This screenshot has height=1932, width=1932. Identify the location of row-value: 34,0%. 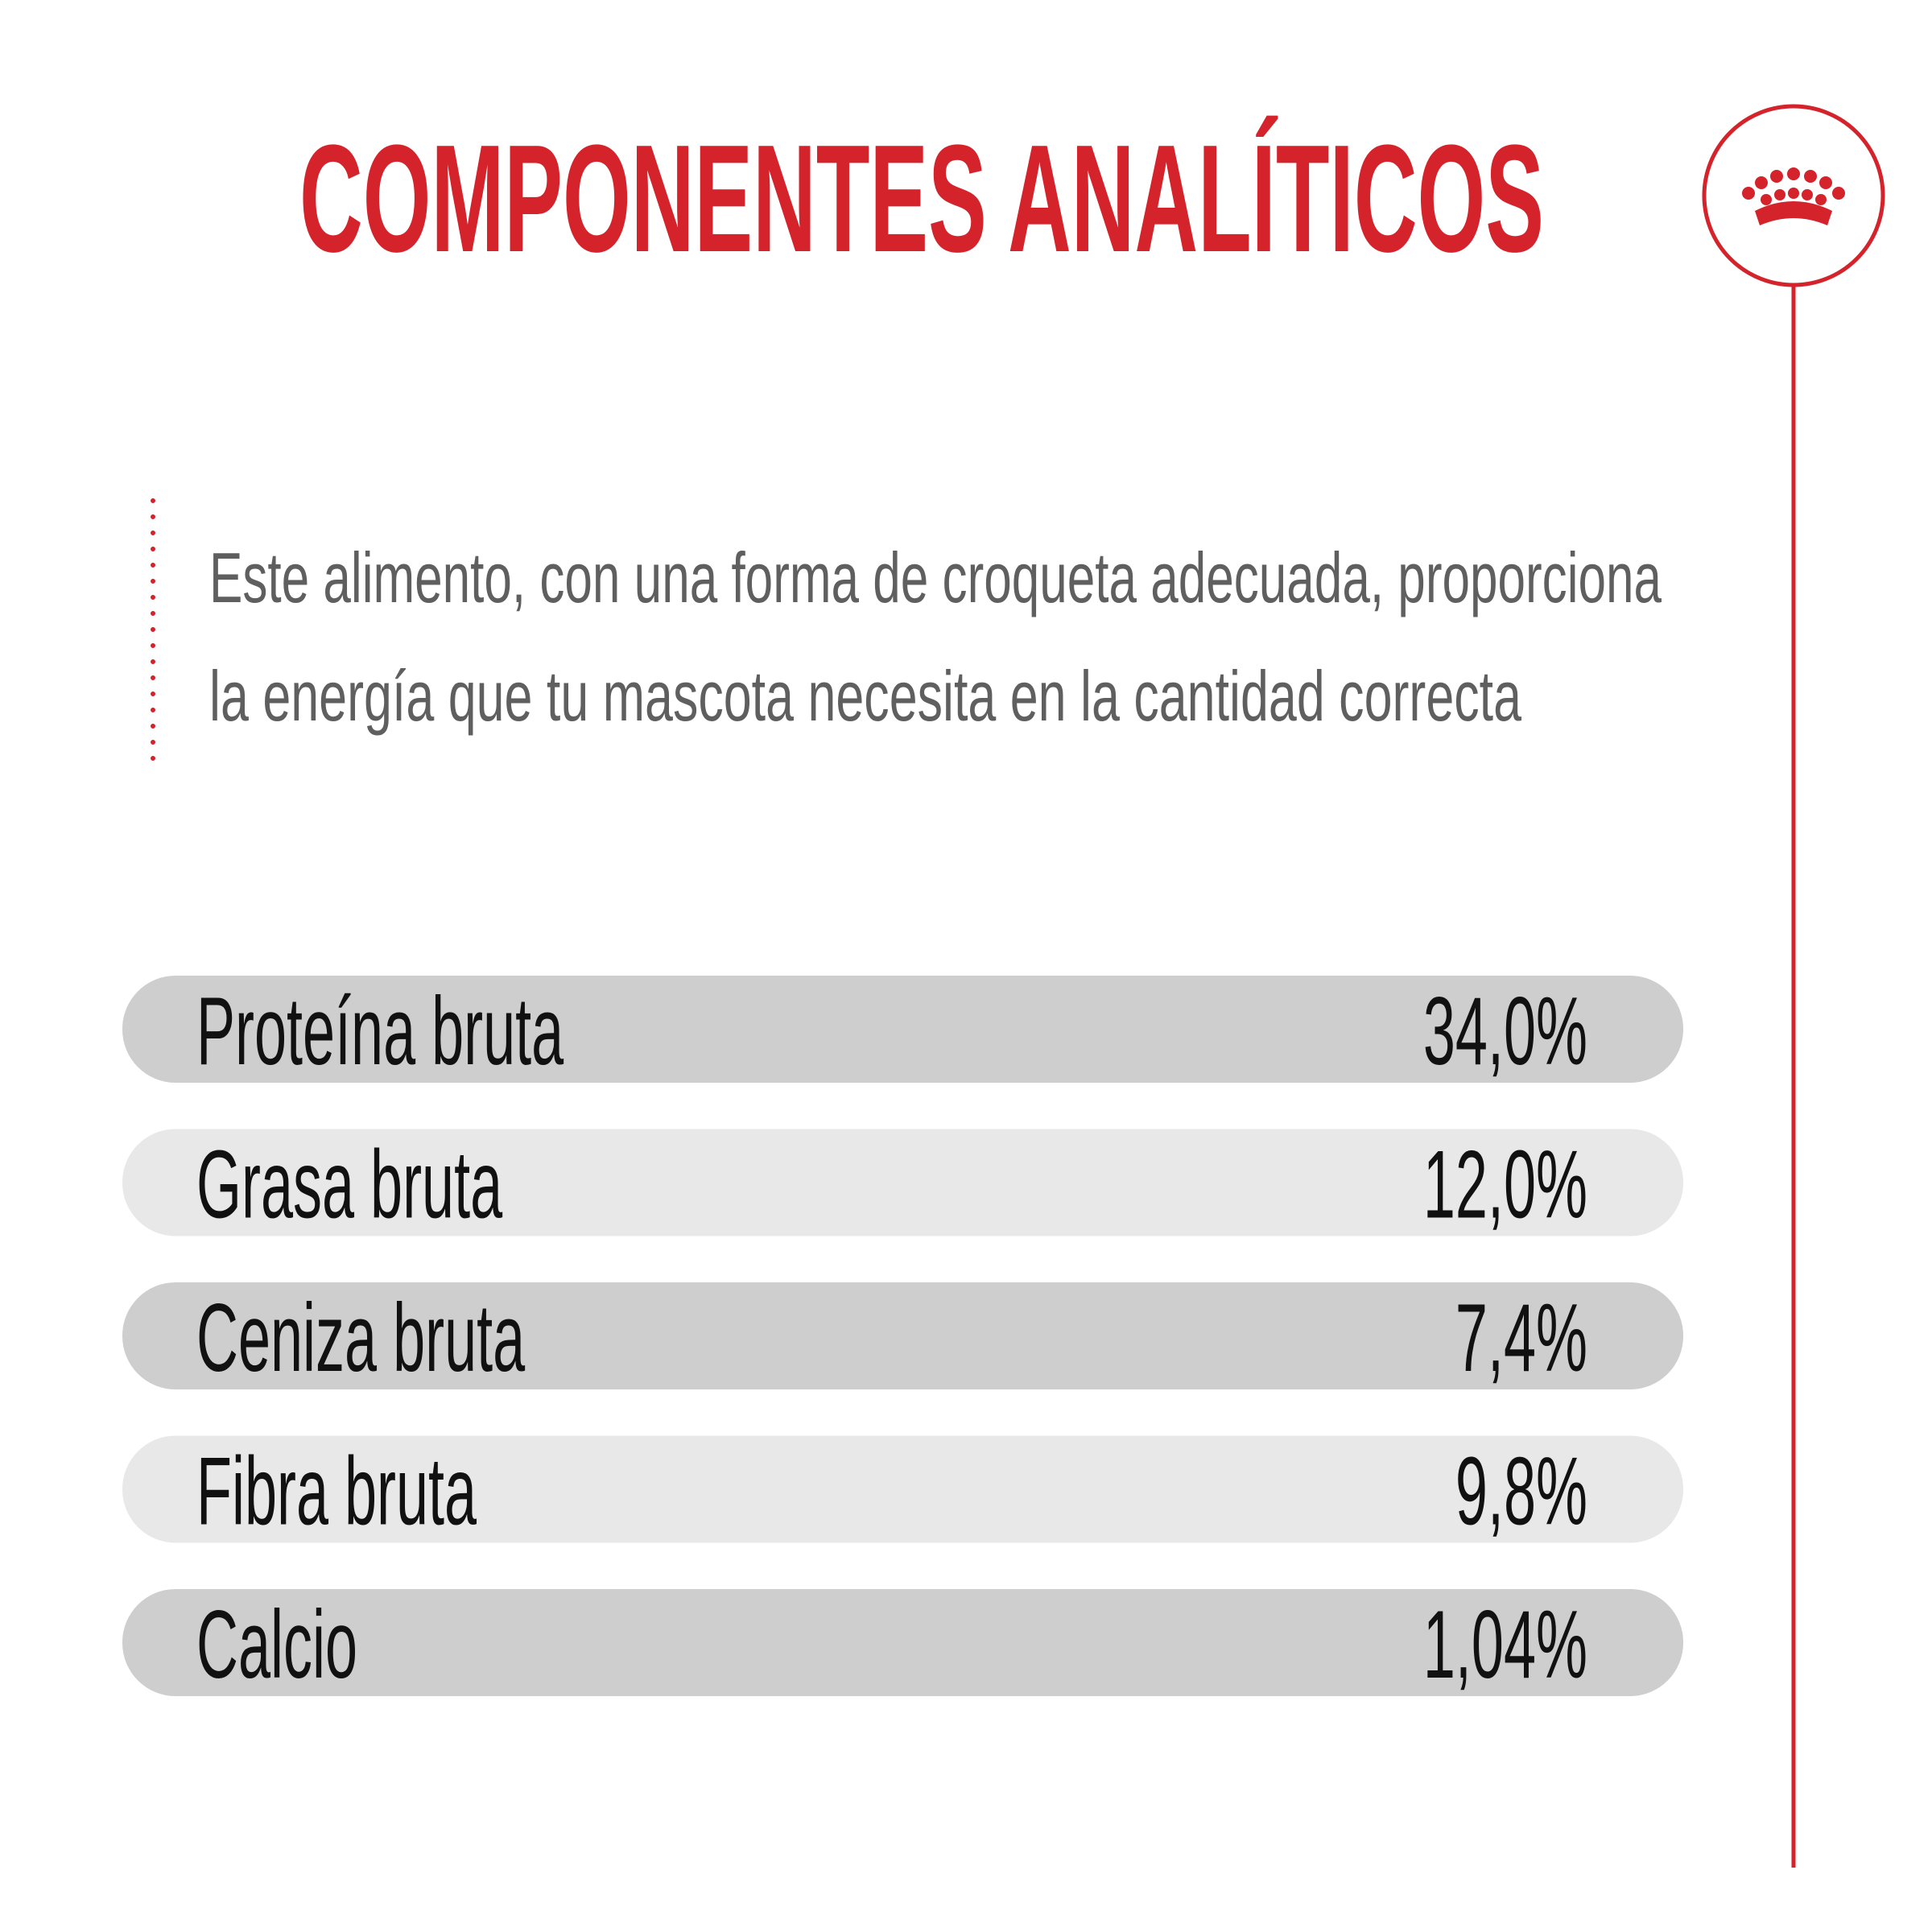
(1505, 1030).